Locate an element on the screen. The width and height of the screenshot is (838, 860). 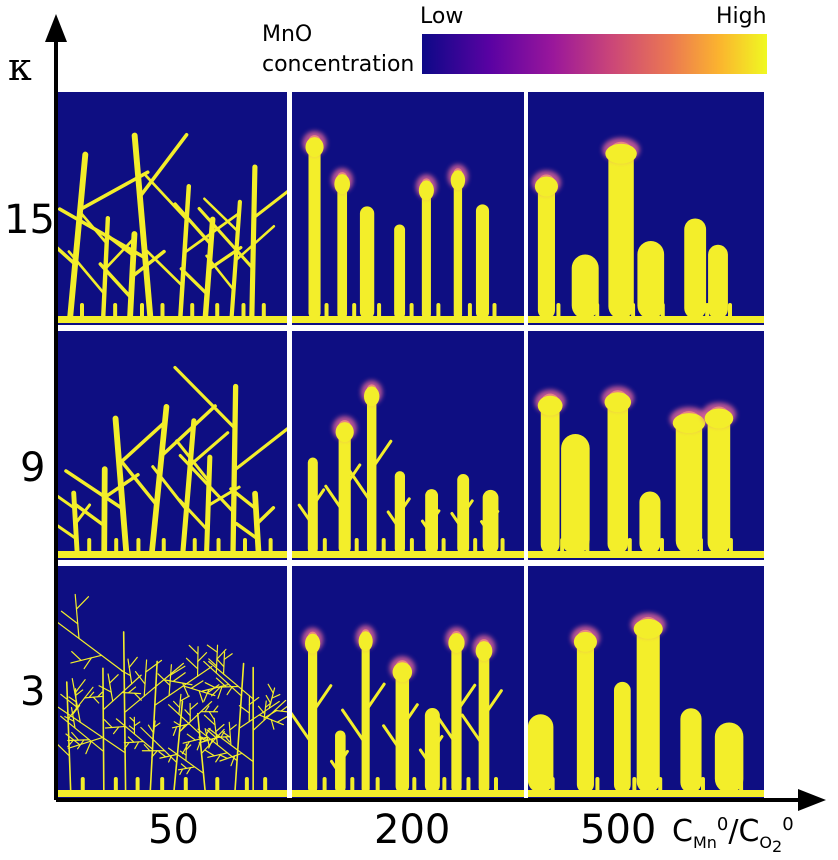
colorbar-title-line1: MnO is located at coordinates (287, 34).